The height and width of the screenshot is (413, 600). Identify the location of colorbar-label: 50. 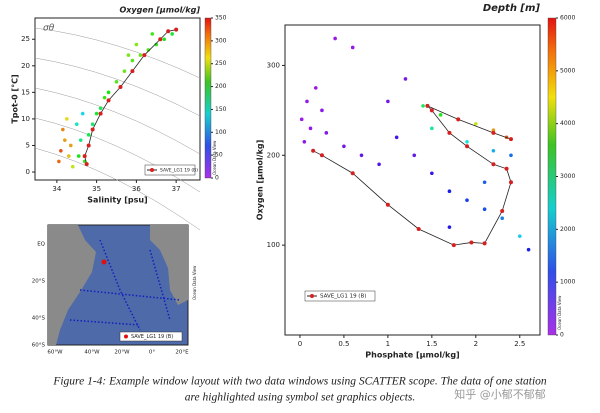
(219, 155).